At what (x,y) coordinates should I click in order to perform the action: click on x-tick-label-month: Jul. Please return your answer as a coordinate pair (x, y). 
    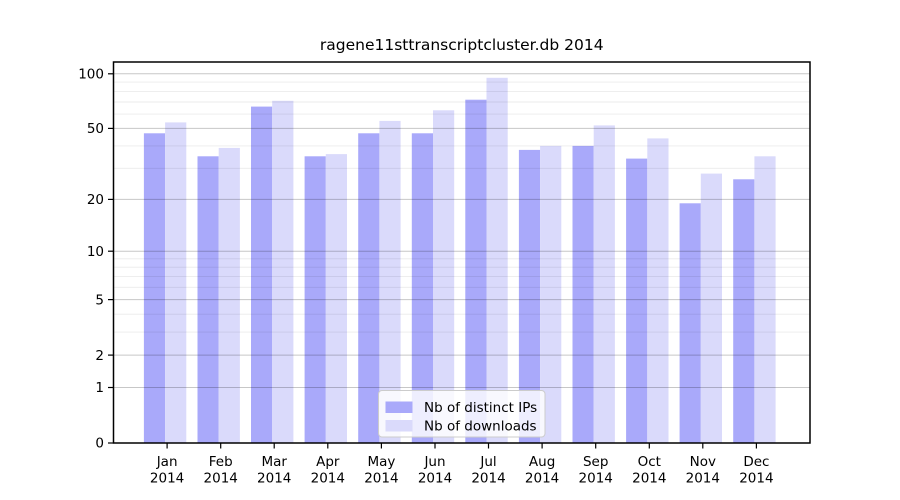
    Looking at the image, I should click on (487, 462).